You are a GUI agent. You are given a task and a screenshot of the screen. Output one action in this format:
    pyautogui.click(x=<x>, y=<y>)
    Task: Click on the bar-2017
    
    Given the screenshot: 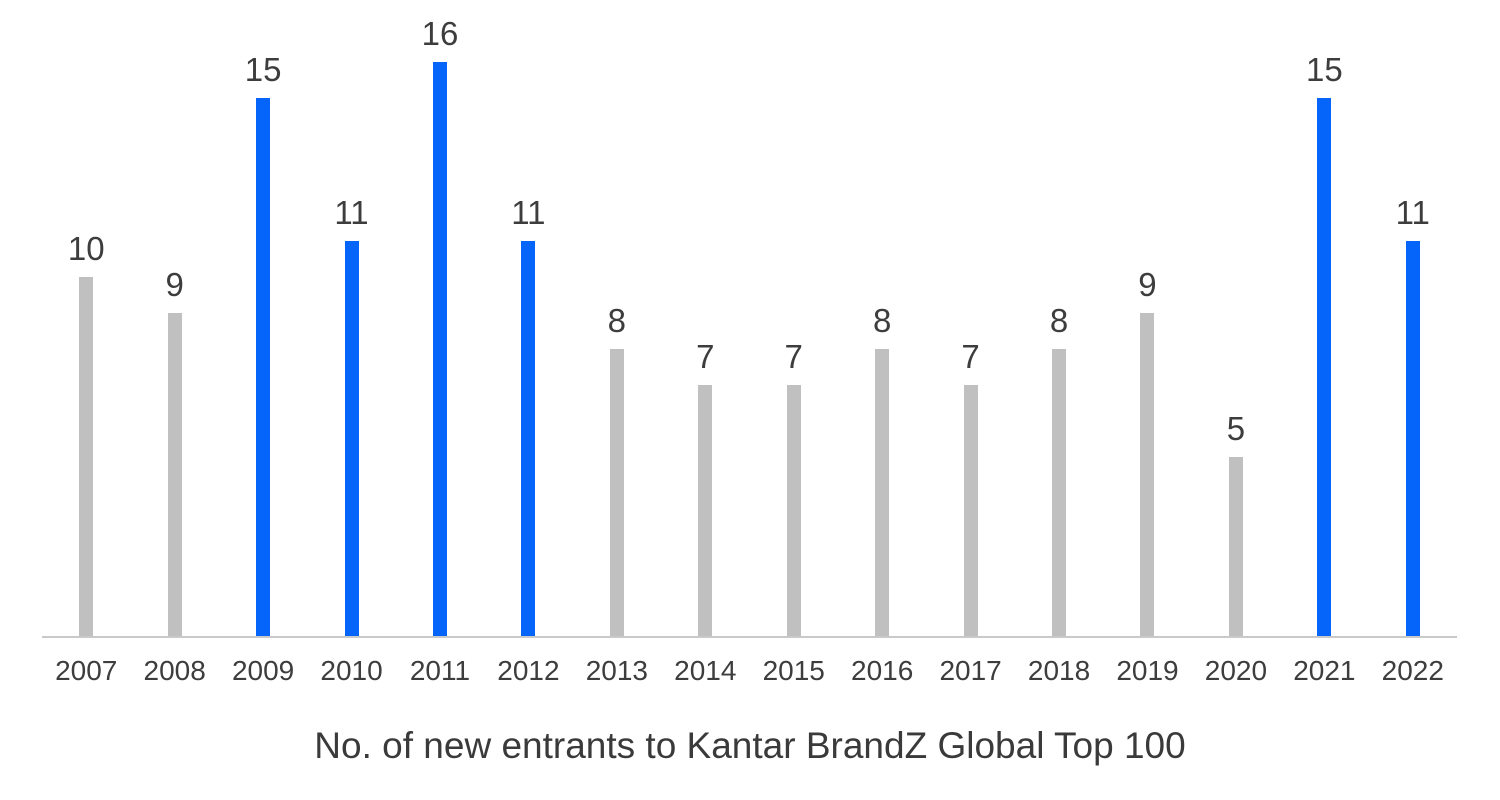 What is the action you would take?
    pyautogui.click(x=970, y=510)
    